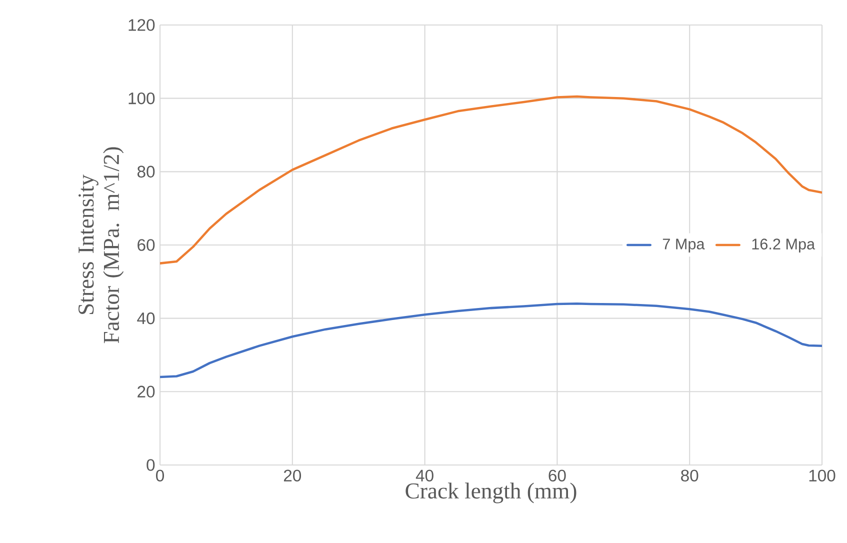 The width and height of the screenshot is (847, 543). I want to click on y-tick-label: 100, so click(141, 98).